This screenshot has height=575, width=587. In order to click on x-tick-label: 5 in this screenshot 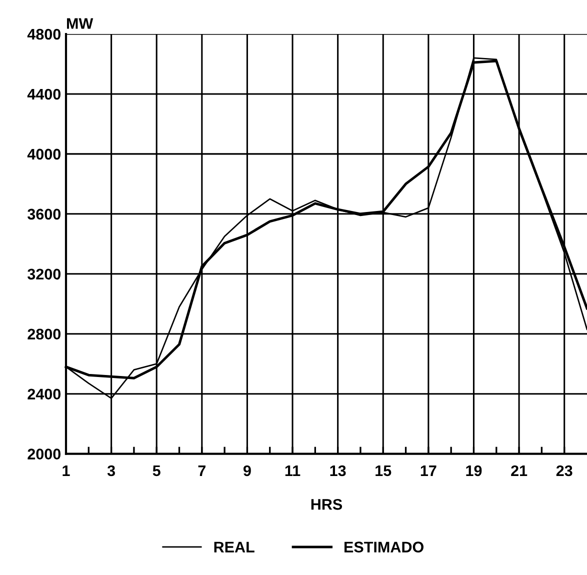, I will do `click(156, 470)`.